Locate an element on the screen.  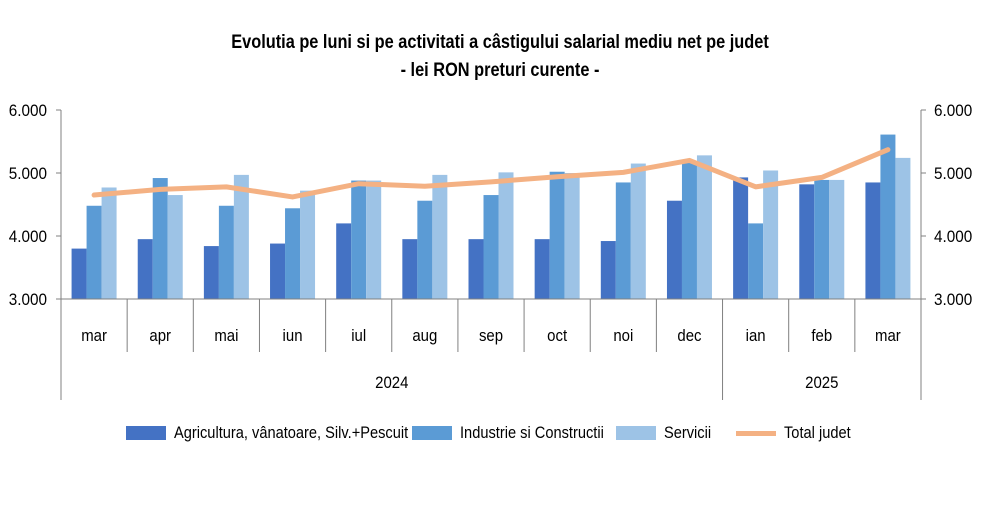
chart-subtitle: - lei RON preturi curente - is located at coordinates (500, 70).